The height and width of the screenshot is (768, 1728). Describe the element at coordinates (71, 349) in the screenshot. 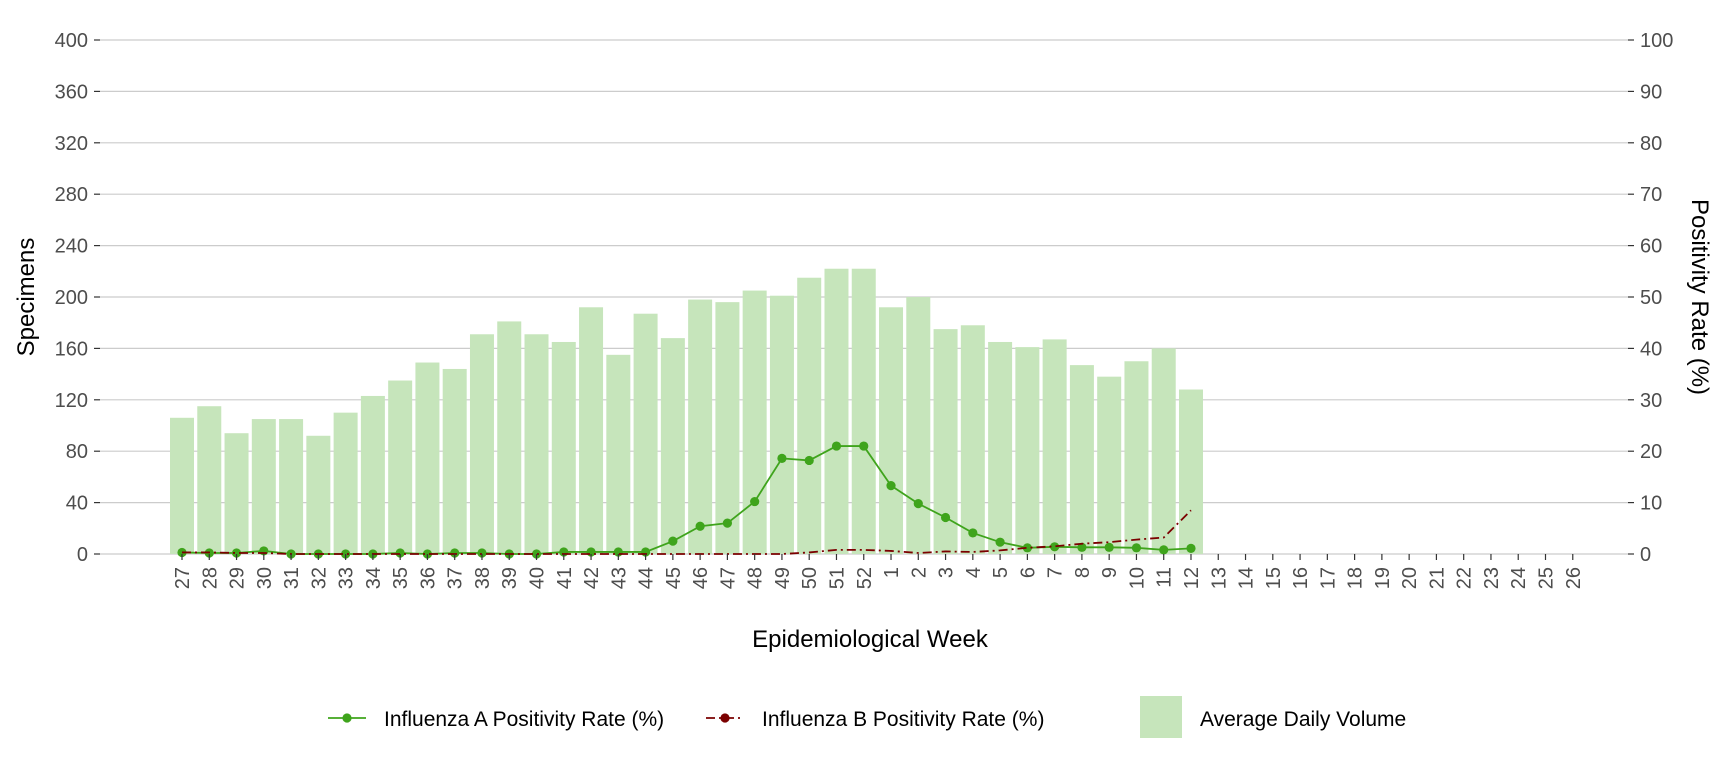

I see `y-tick-label: 160` at that location.